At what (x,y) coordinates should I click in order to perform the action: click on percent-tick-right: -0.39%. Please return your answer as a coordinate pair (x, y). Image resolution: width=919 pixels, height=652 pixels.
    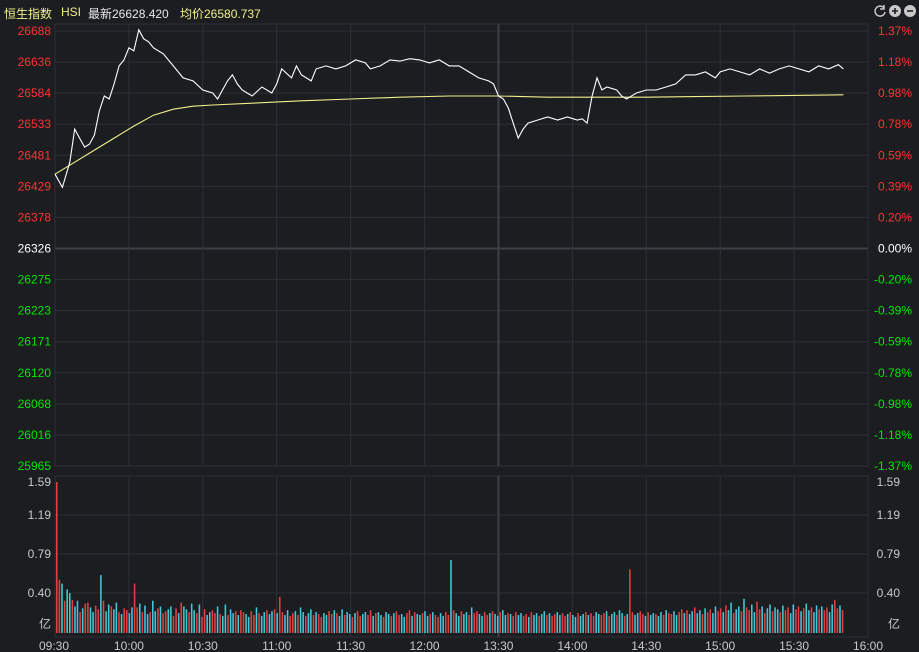
    Looking at the image, I should click on (893, 311).